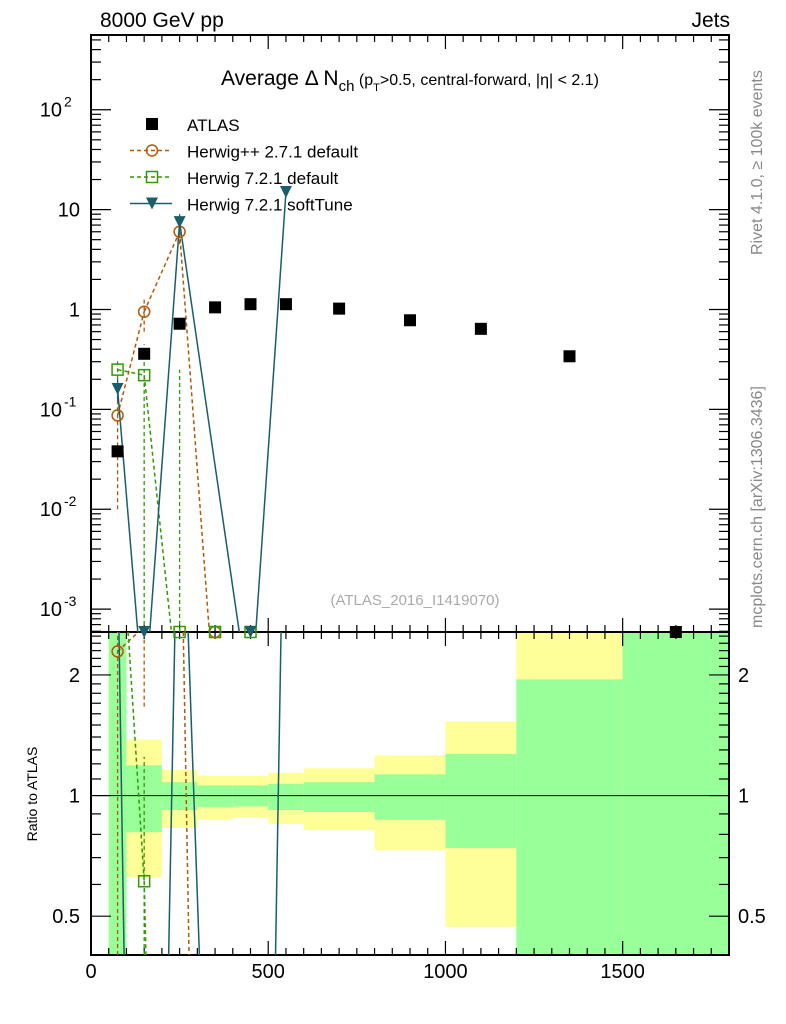 The width and height of the screenshot is (786, 1024). I want to click on rivet-version-label: Rivet 4.1.0, ≥ 100k events, so click(757, 162).